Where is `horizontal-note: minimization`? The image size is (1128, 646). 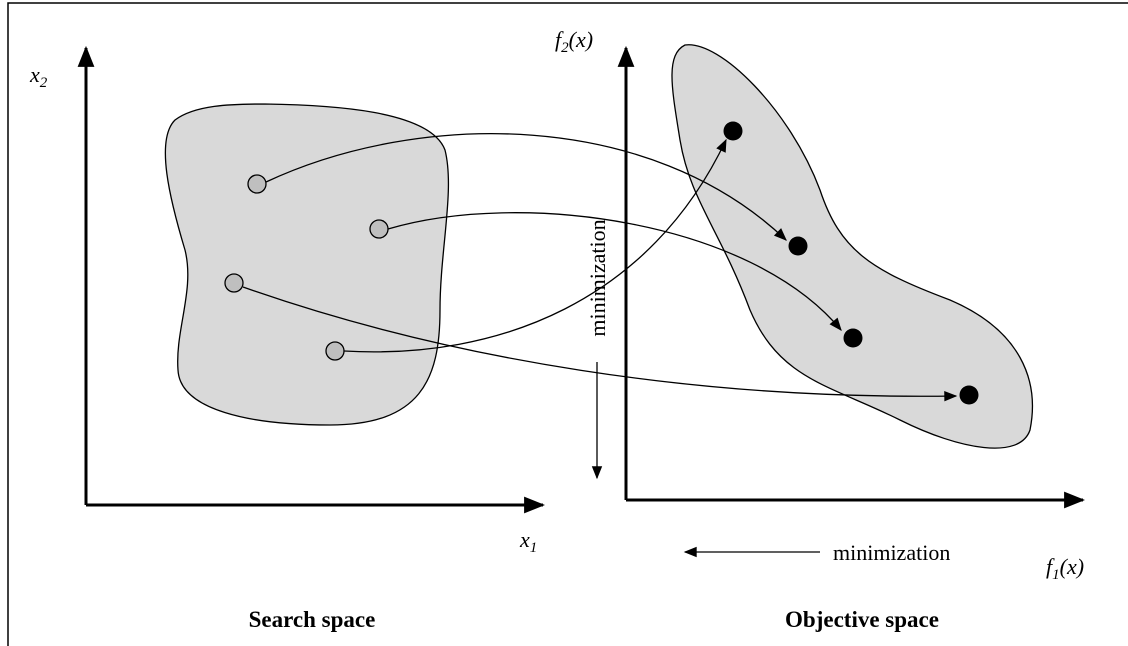
horizontal-note: minimization is located at coordinates (891, 552).